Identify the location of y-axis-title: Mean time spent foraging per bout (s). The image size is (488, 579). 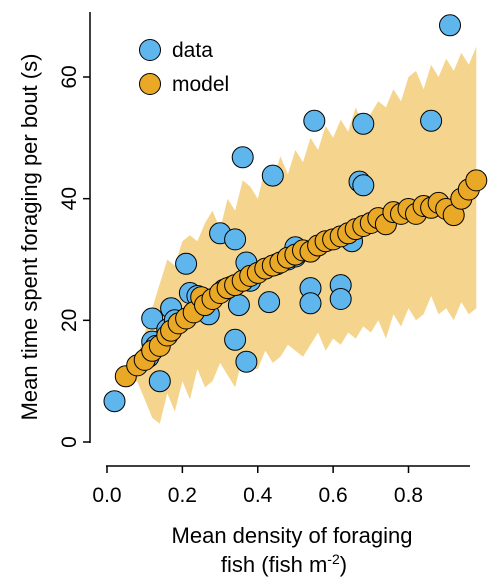
(29, 237).